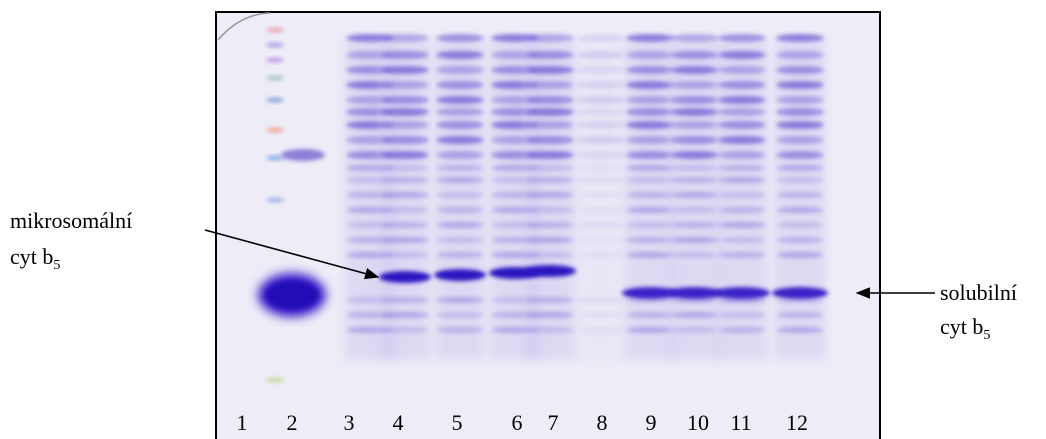  Describe the element at coordinates (797, 422) in the screenshot. I see `lane-label: 12` at that location.